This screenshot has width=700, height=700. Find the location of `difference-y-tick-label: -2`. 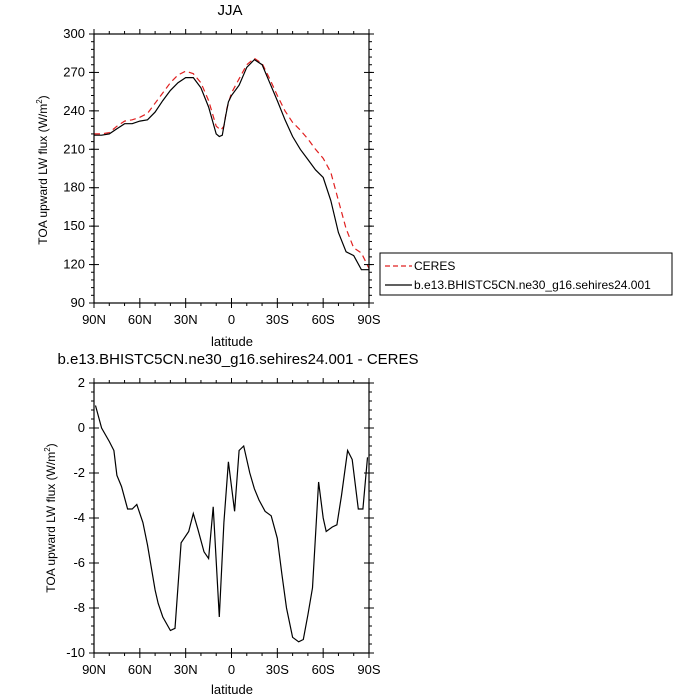

difference-y-tick-label: -2 is located at coordinates (79, 472).